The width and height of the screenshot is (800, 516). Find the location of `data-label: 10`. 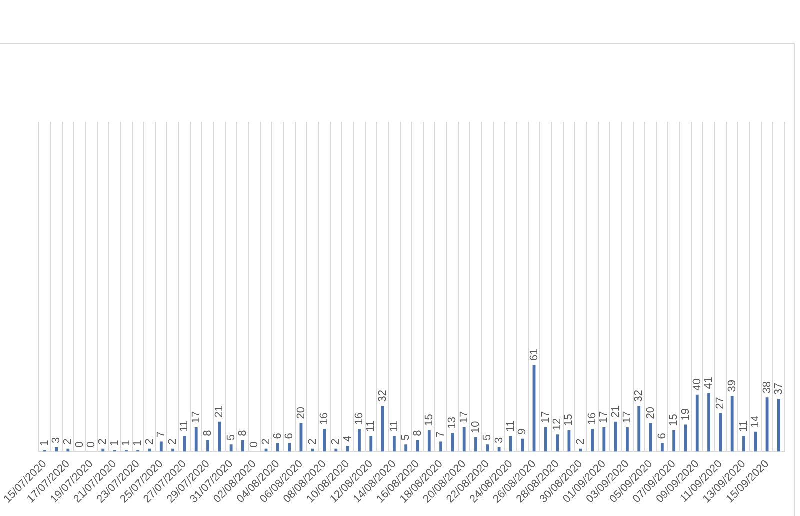

data-label: 10 is located at coordinates (476, 427).